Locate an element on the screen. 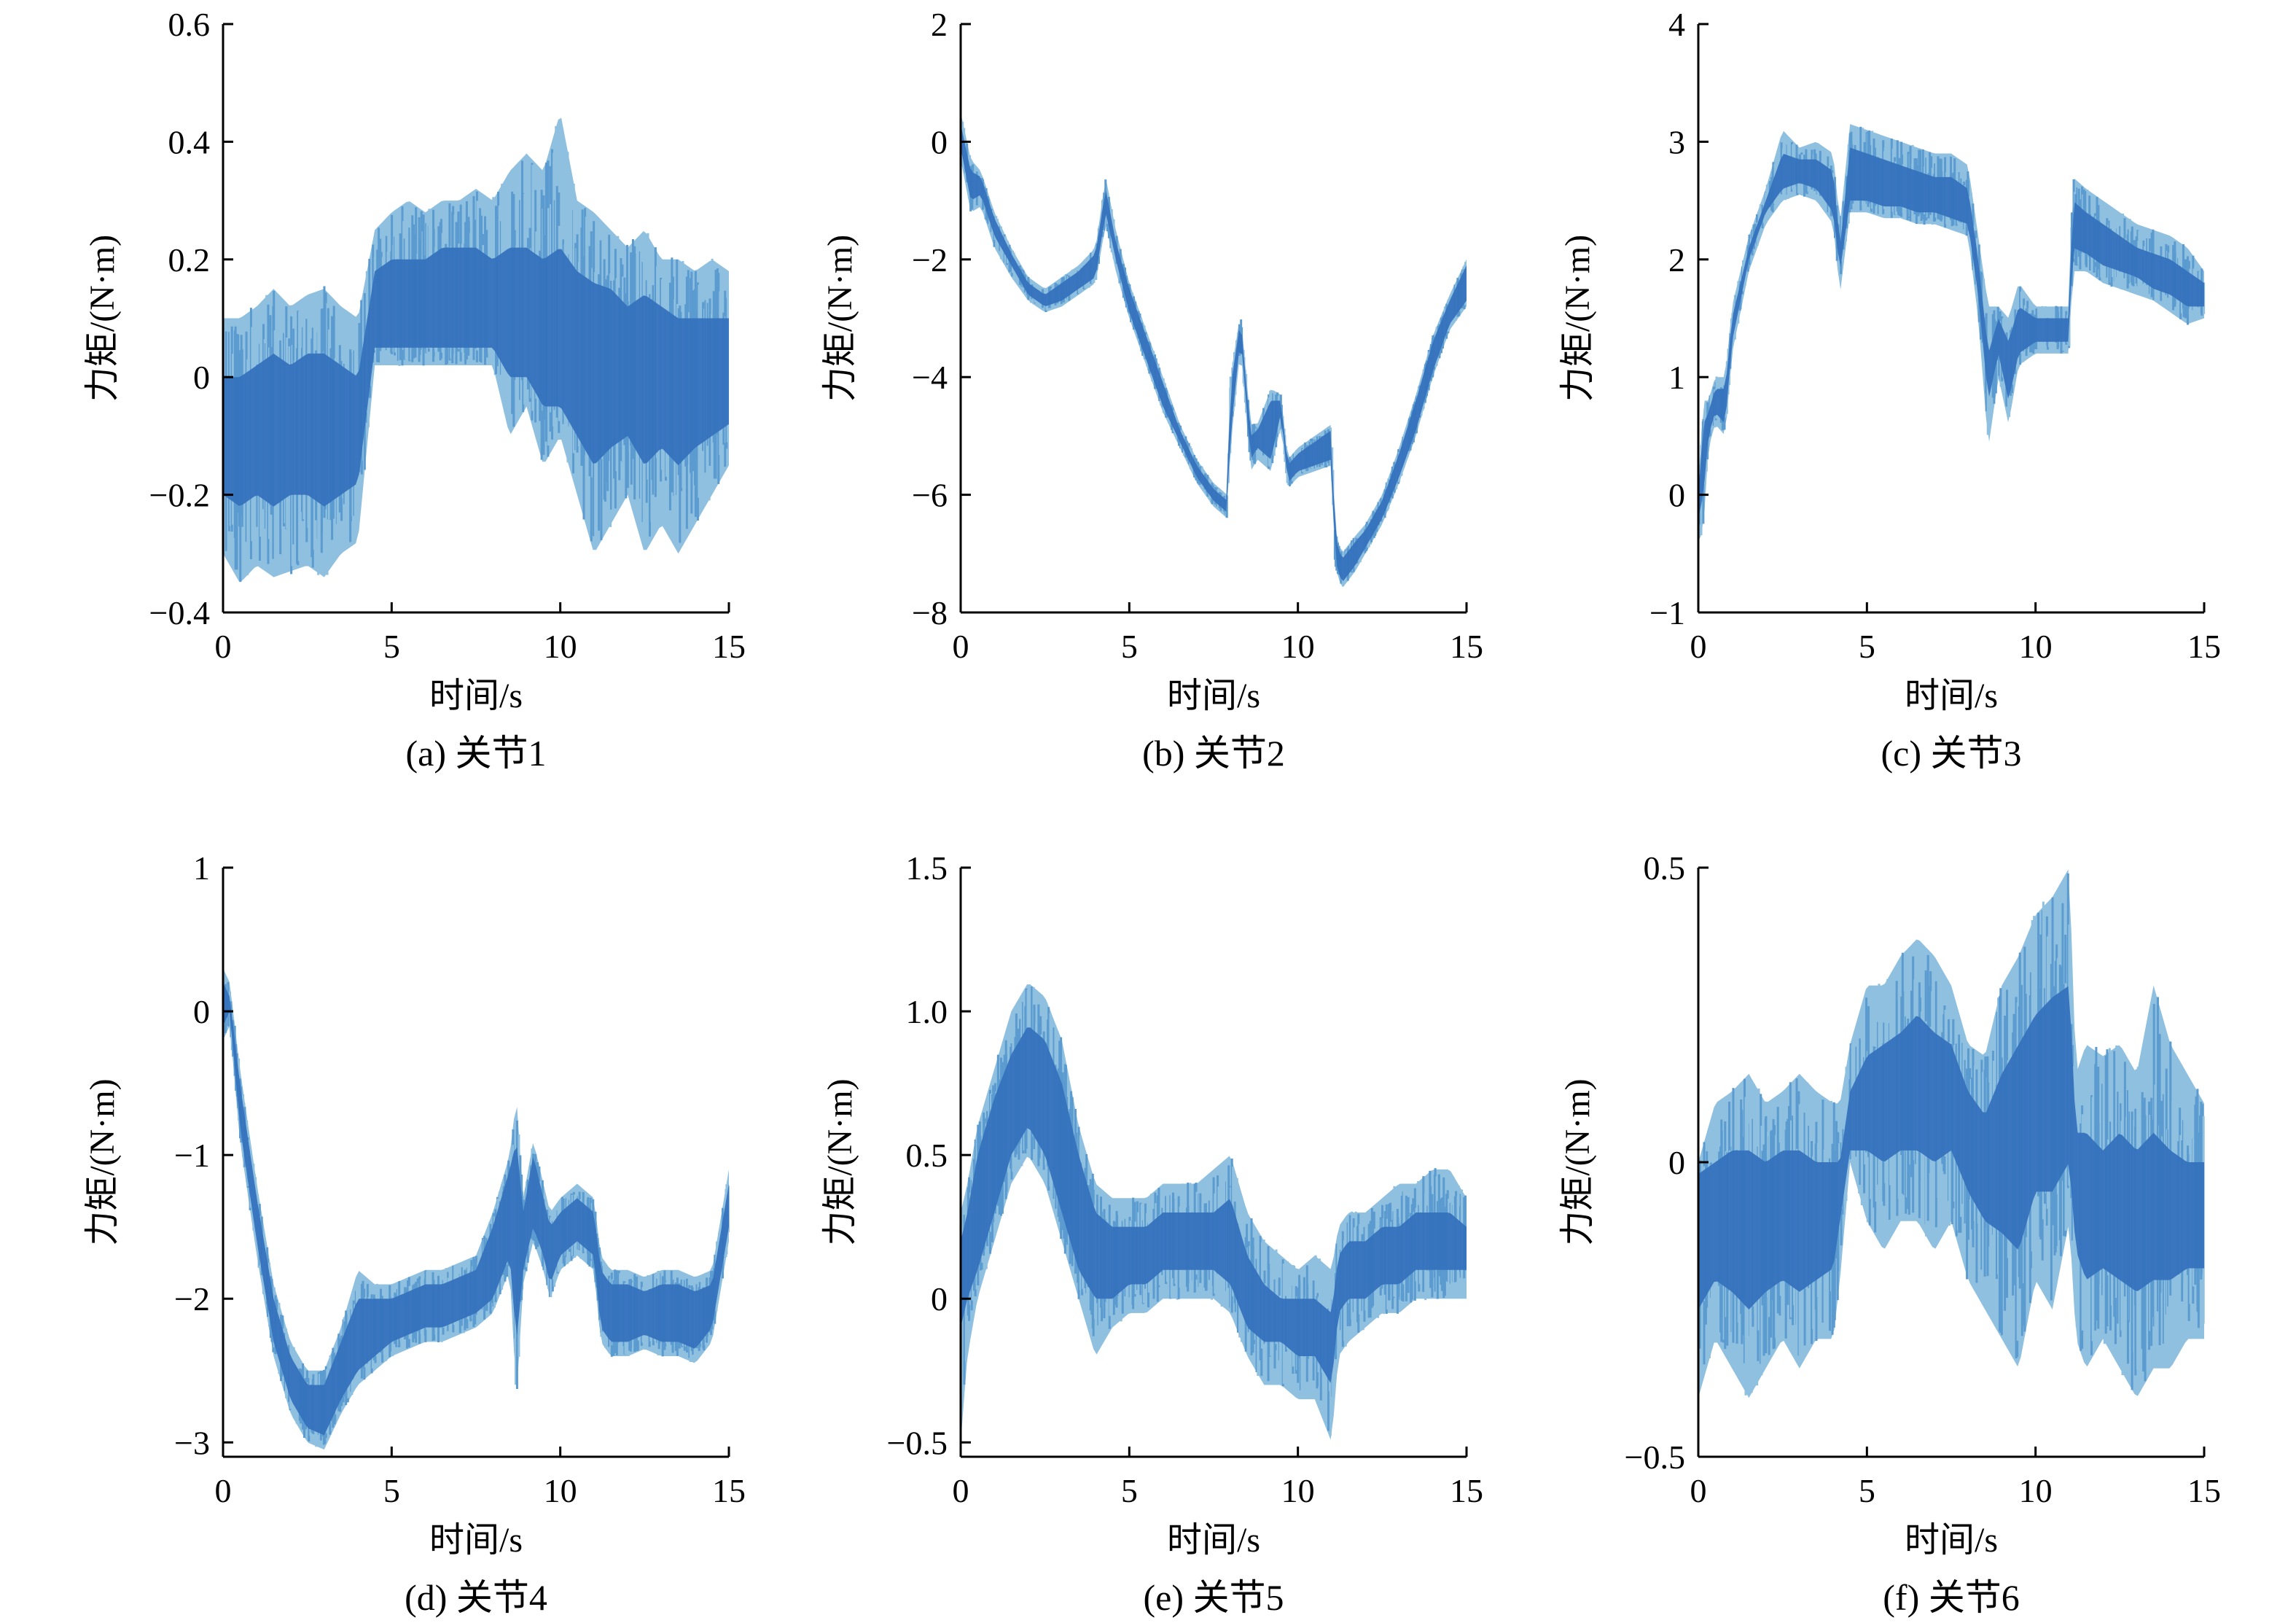  y-tick-label: −8 is located at coordinates (930, 612).